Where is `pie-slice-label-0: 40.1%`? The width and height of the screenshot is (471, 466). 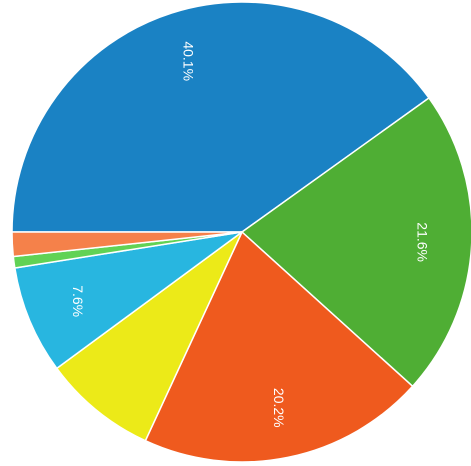
pie-slice-label-0: 40.1% is located at coordinates (188, 61).